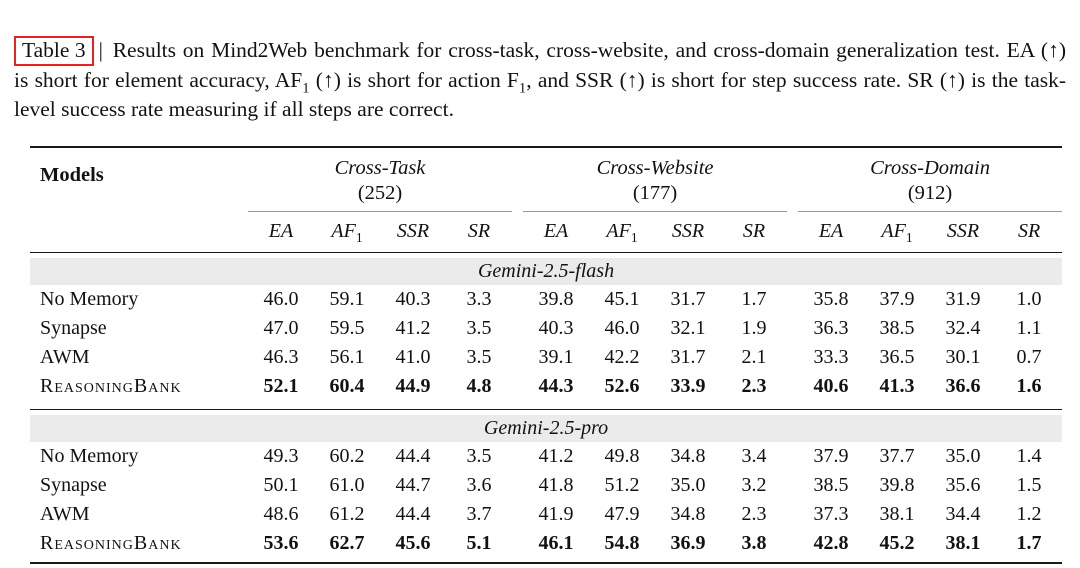 The height and width of the screenshot is (568, 1080). Describe the element at coordinates (963, 513) in the screenshot. I see `value-cell: 34.4` at that location.